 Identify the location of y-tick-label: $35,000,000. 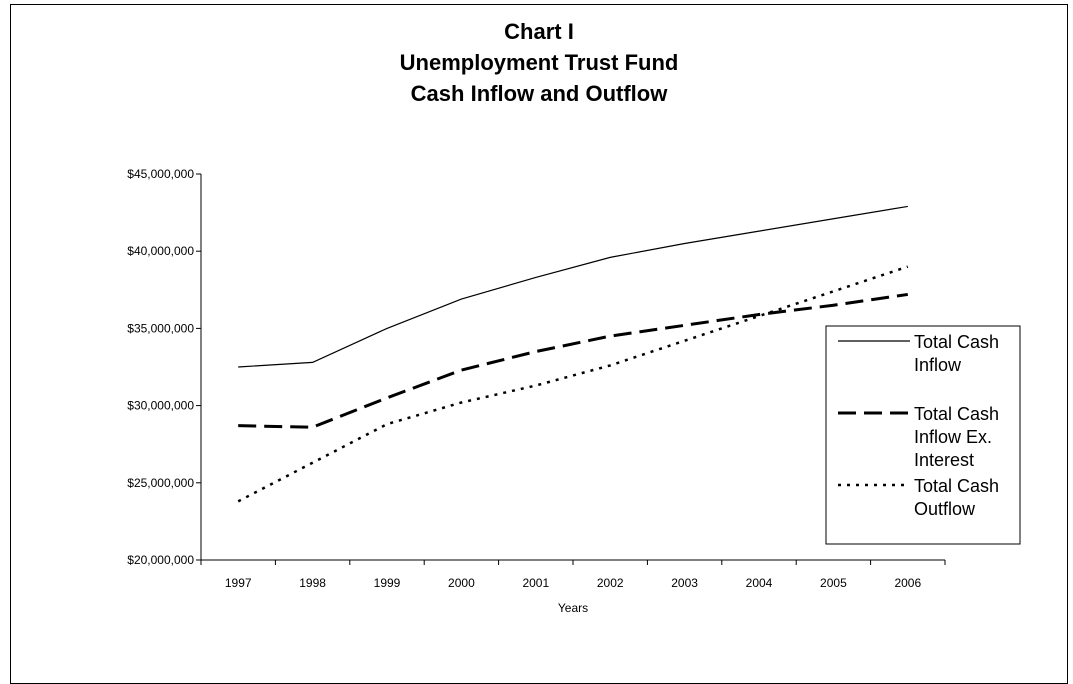
(160, 328).